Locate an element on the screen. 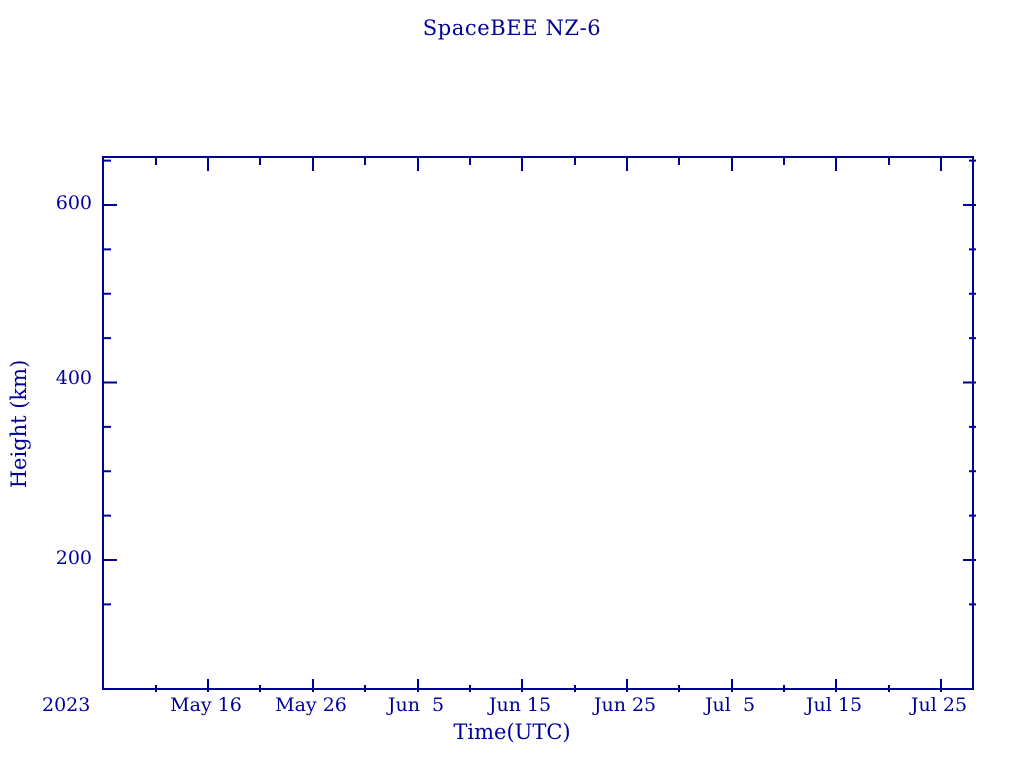  x-axis-tick-label: May 16 is located at coordinates (206, 705).